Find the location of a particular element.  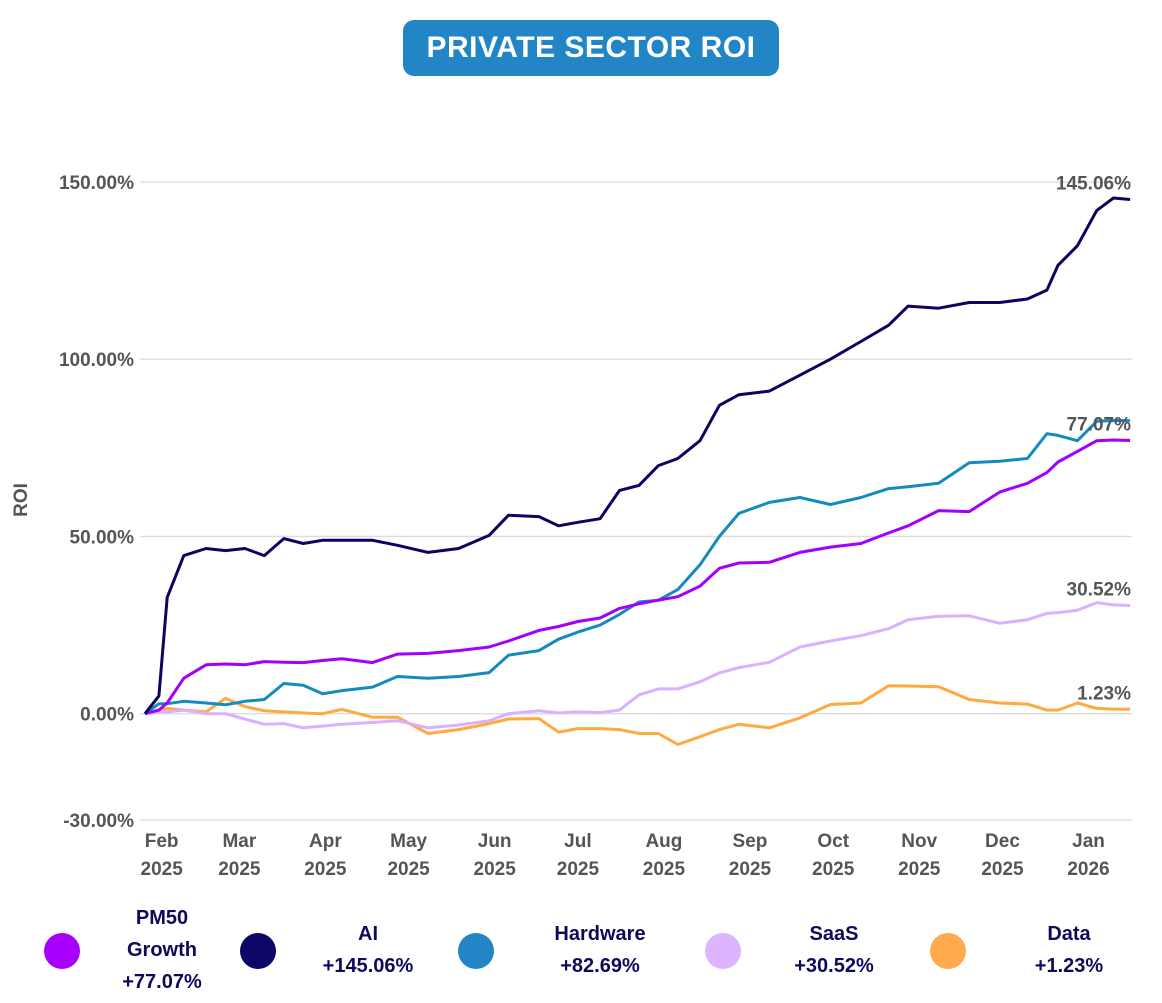

y-tick-label: 50.00% is located at coordinates (102, 537).